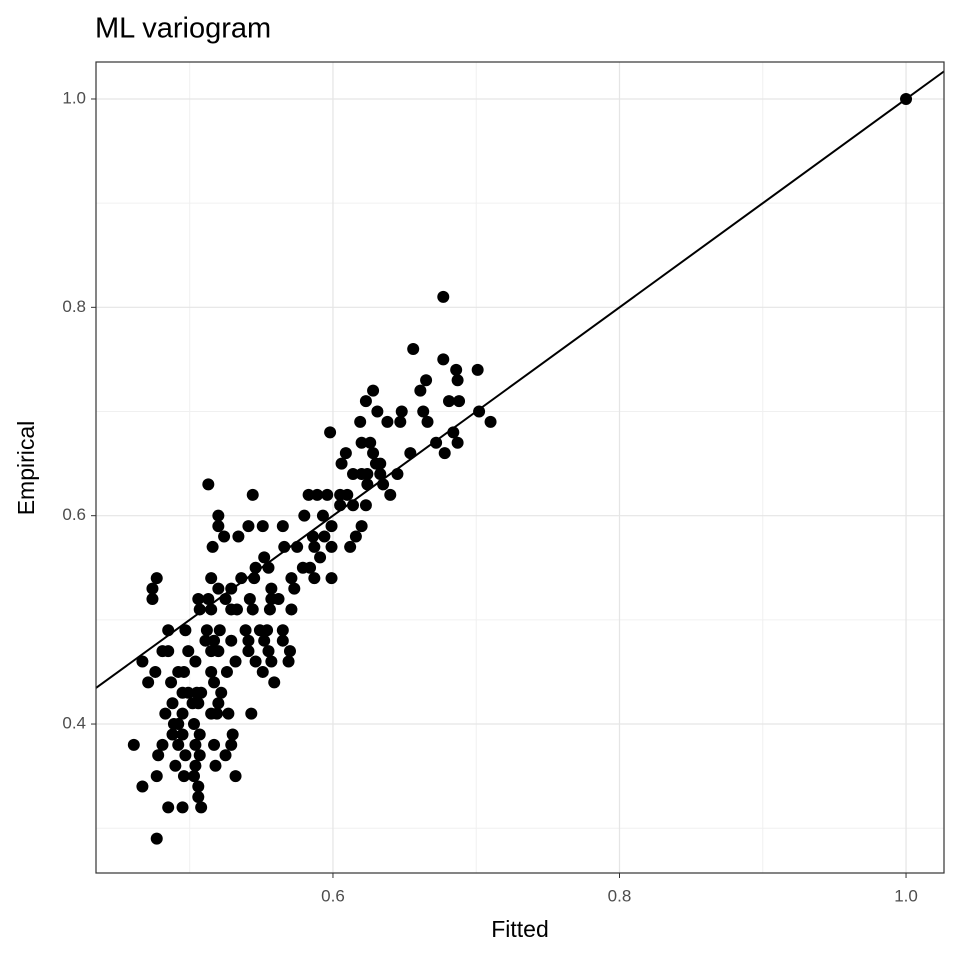 The height and width of the screenshot is (960, 960). I want to click on y-tick-label: 0.8, so click(74, 306).